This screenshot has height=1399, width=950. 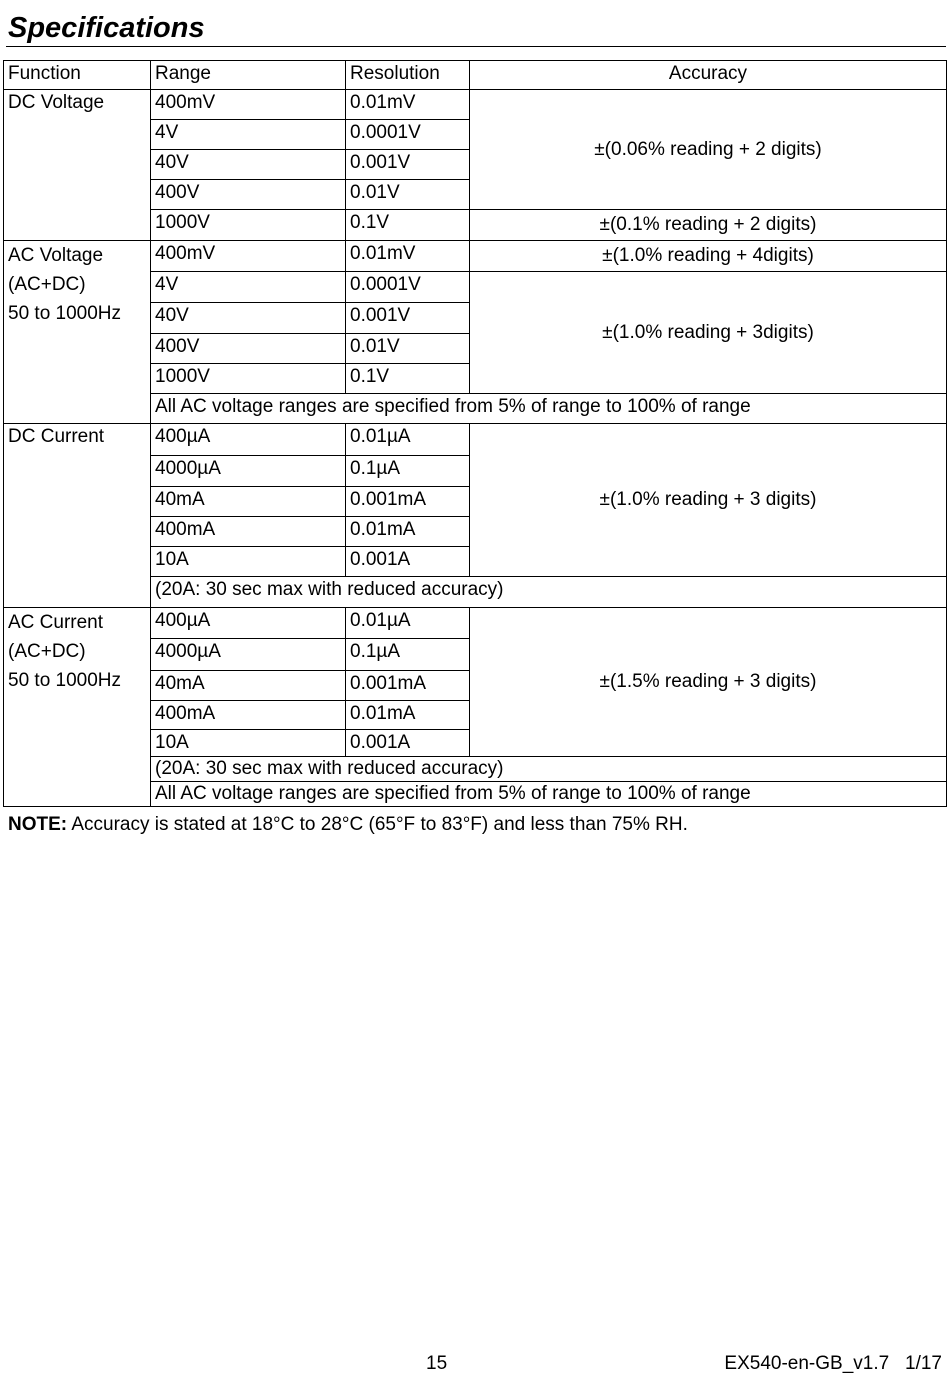 I want to click on header-function: Function, so click(x=77, y=75).